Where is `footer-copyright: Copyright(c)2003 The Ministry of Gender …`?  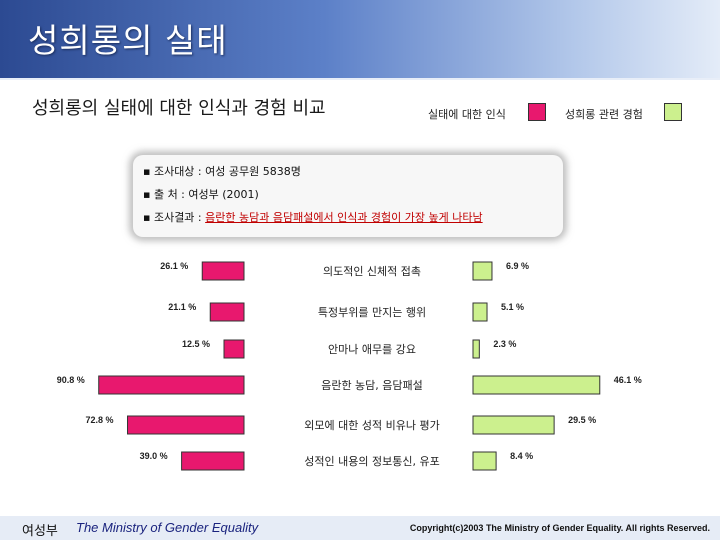
footer-copyright: Copyright(c)2003 The Ministry of Gender … is located at coordinates (559, 528).